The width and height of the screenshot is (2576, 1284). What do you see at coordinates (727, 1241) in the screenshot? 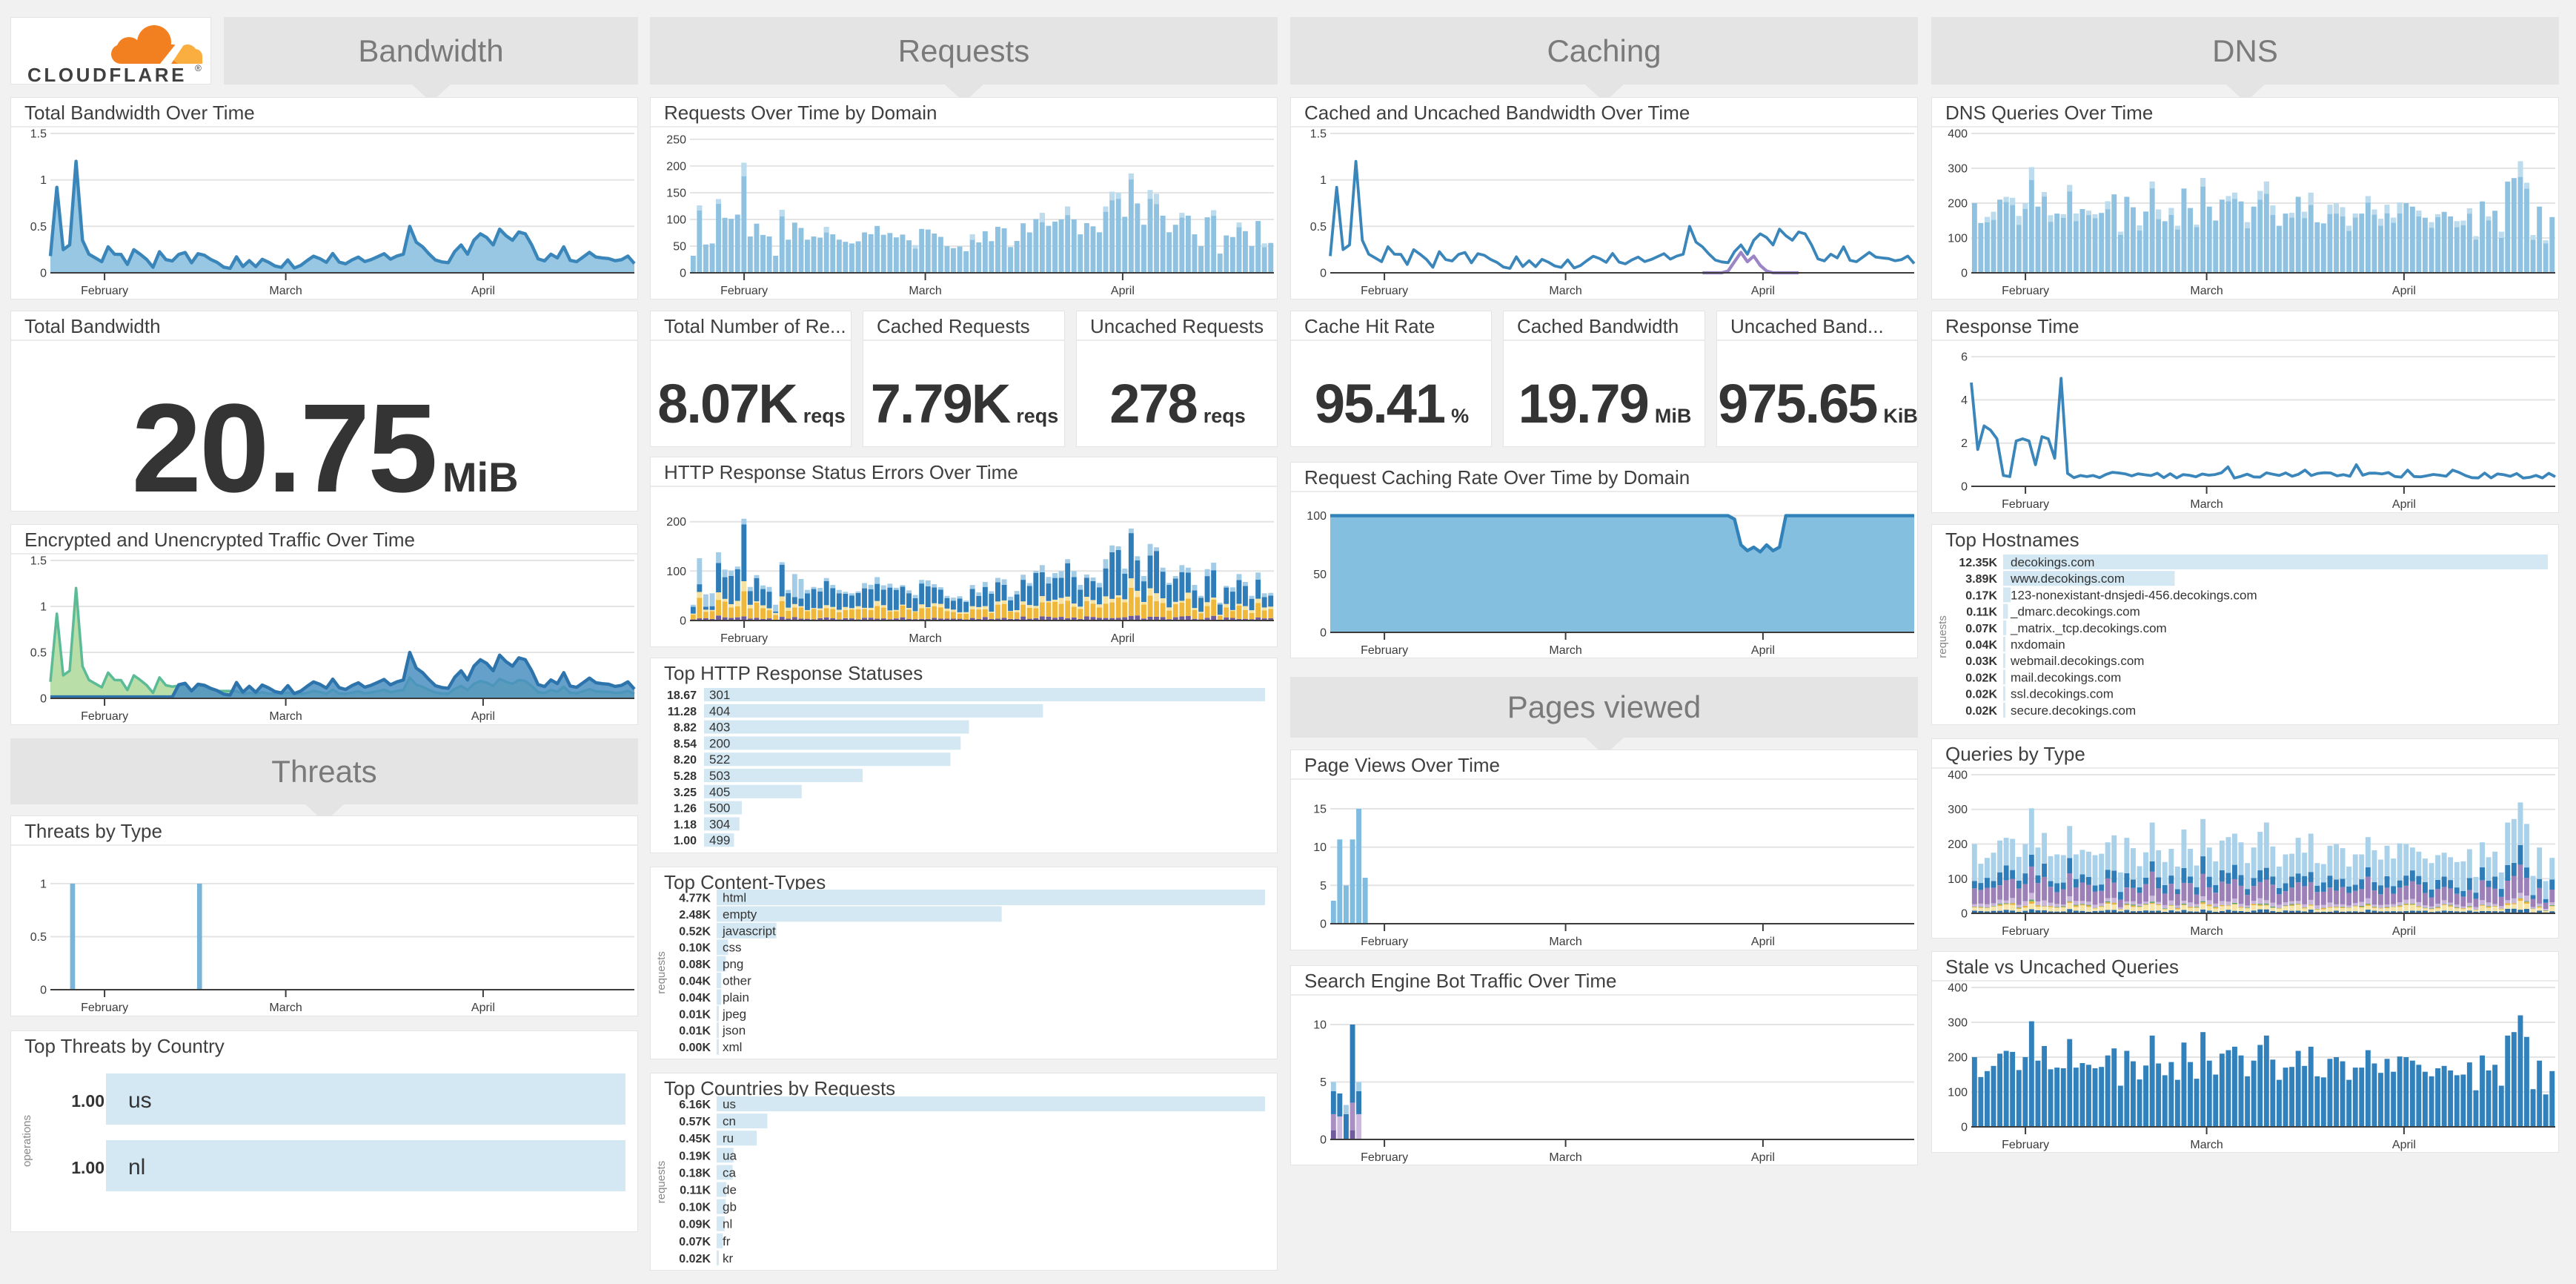
I see `svg-text: fr` at bounding box center [727, 1241].